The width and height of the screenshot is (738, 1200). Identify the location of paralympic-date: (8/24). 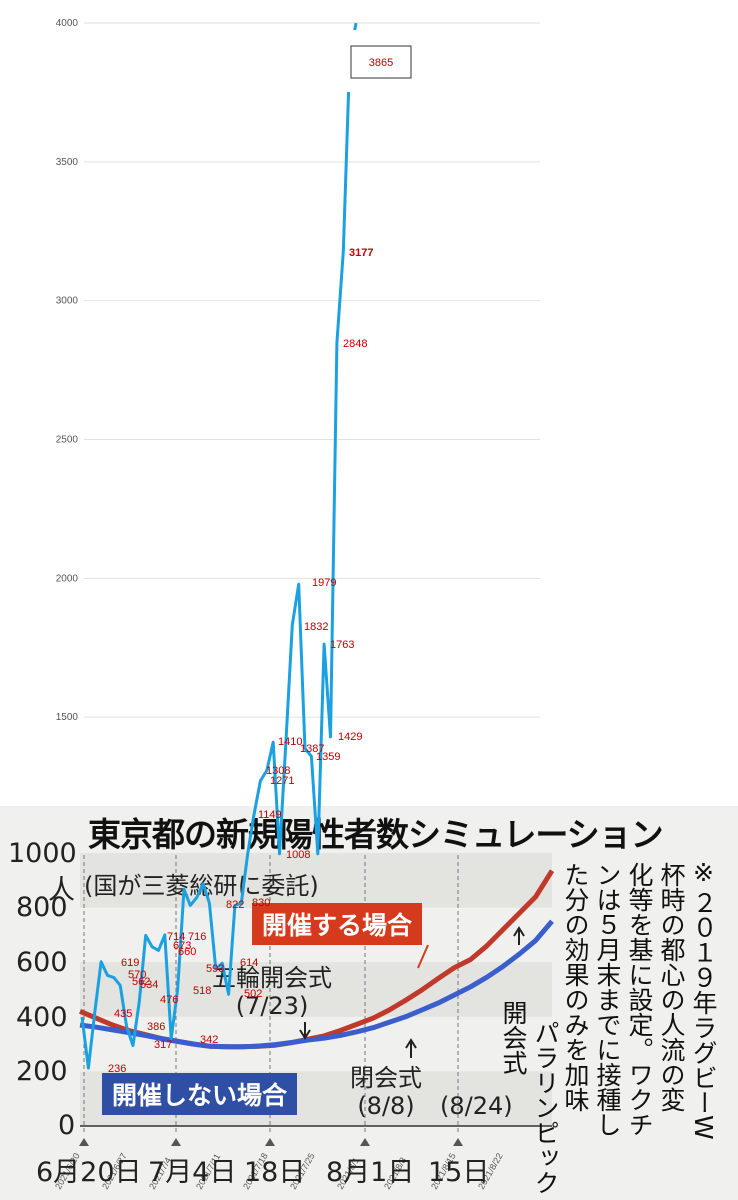
(476, 1106).